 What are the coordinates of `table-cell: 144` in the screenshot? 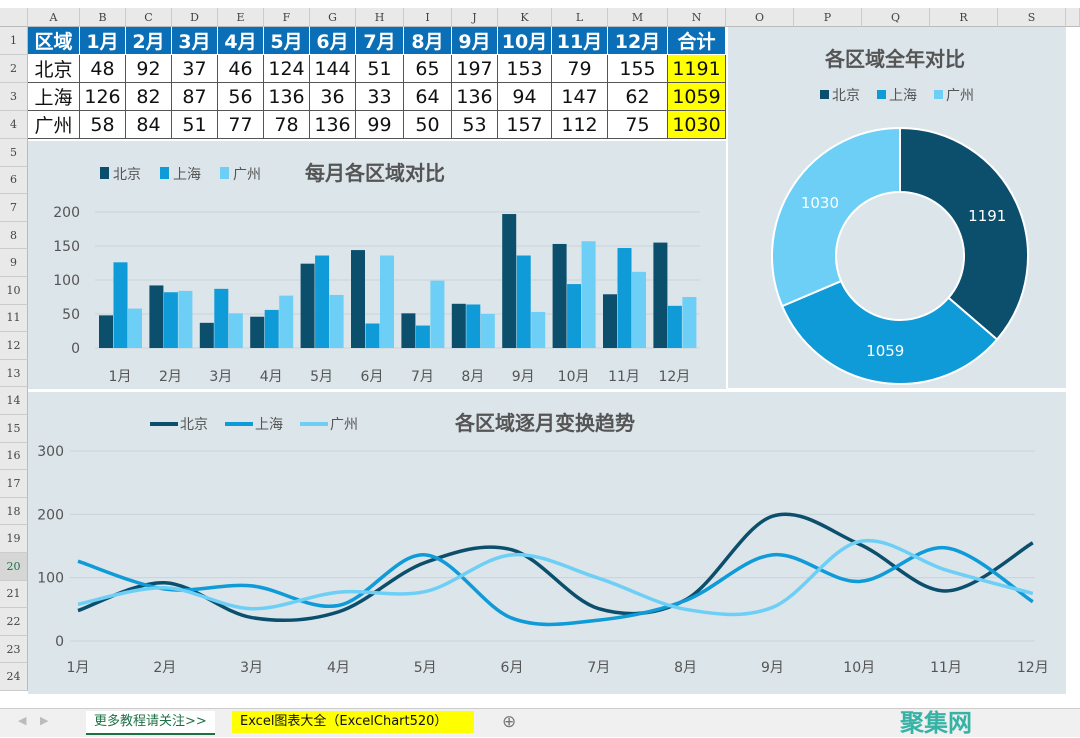 It's located at (333, 69).